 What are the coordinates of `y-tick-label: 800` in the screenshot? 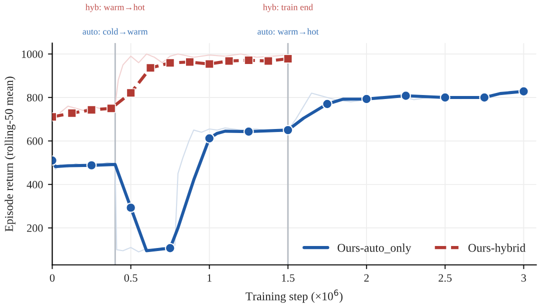 It's located at (34, 98).